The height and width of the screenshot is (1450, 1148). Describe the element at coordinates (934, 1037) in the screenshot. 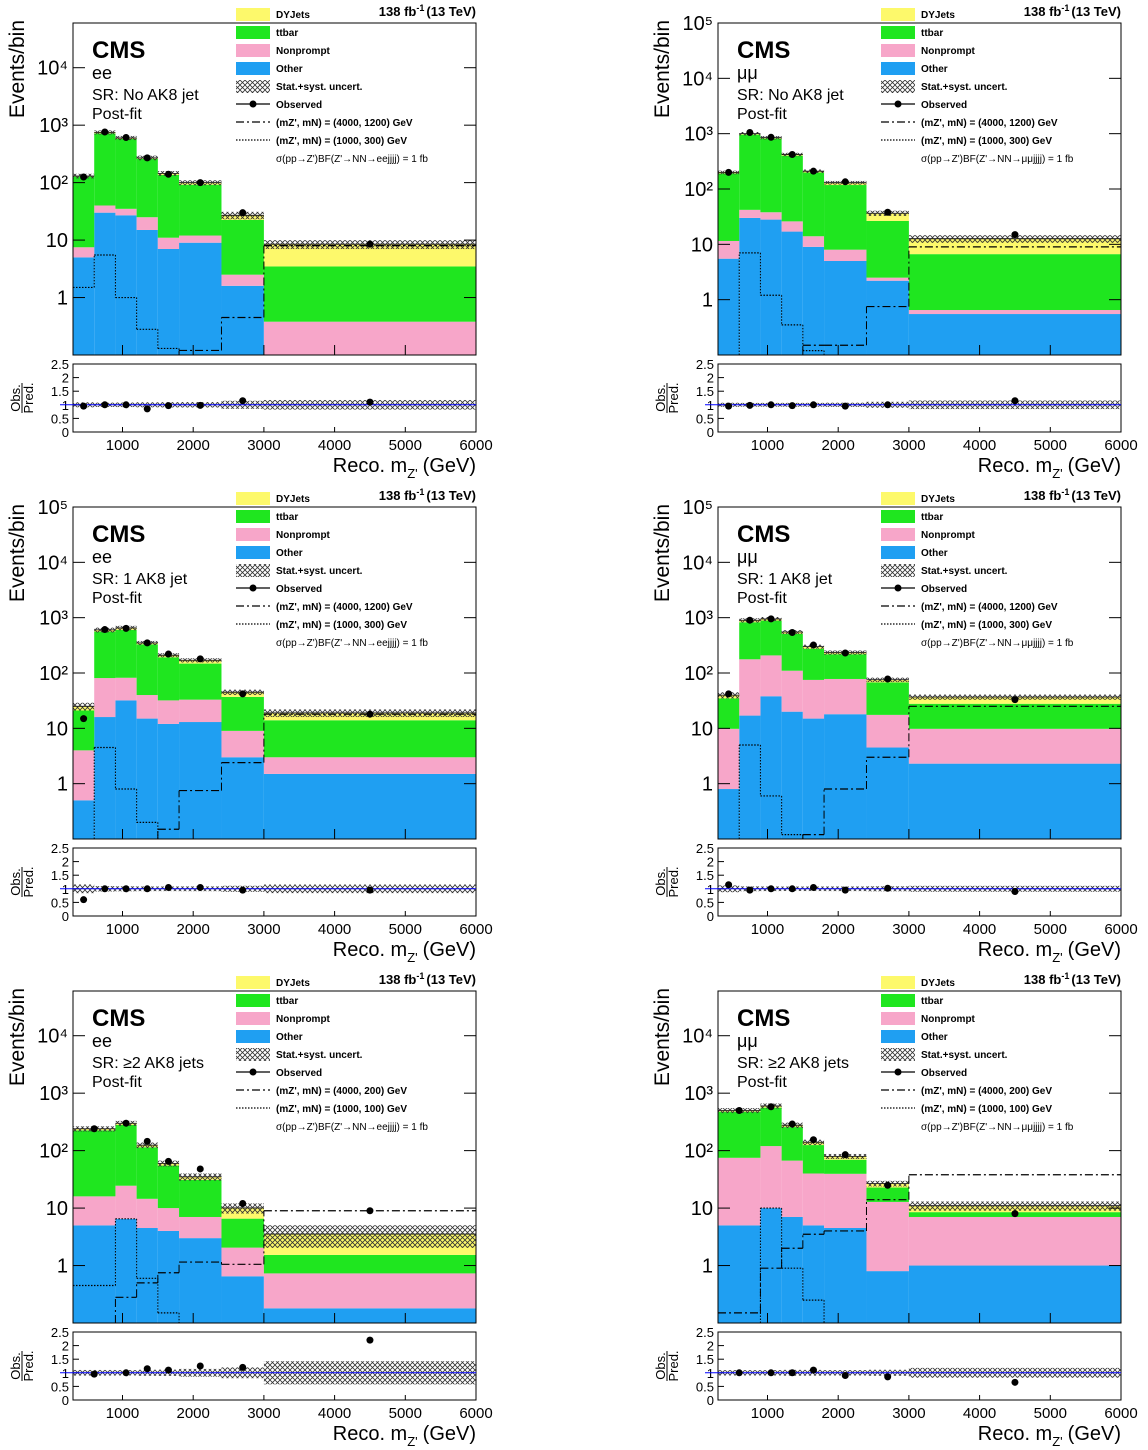

I see `legend-label: Other` at that location.